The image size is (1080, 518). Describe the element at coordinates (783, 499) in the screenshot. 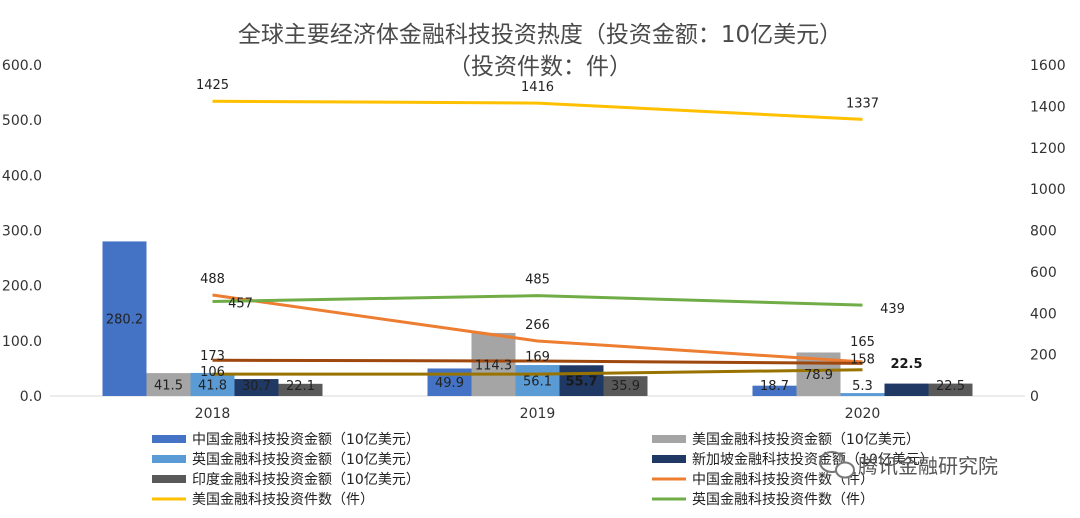

I see `legend-label: 英国金融科技投资件数（件）` at that location.